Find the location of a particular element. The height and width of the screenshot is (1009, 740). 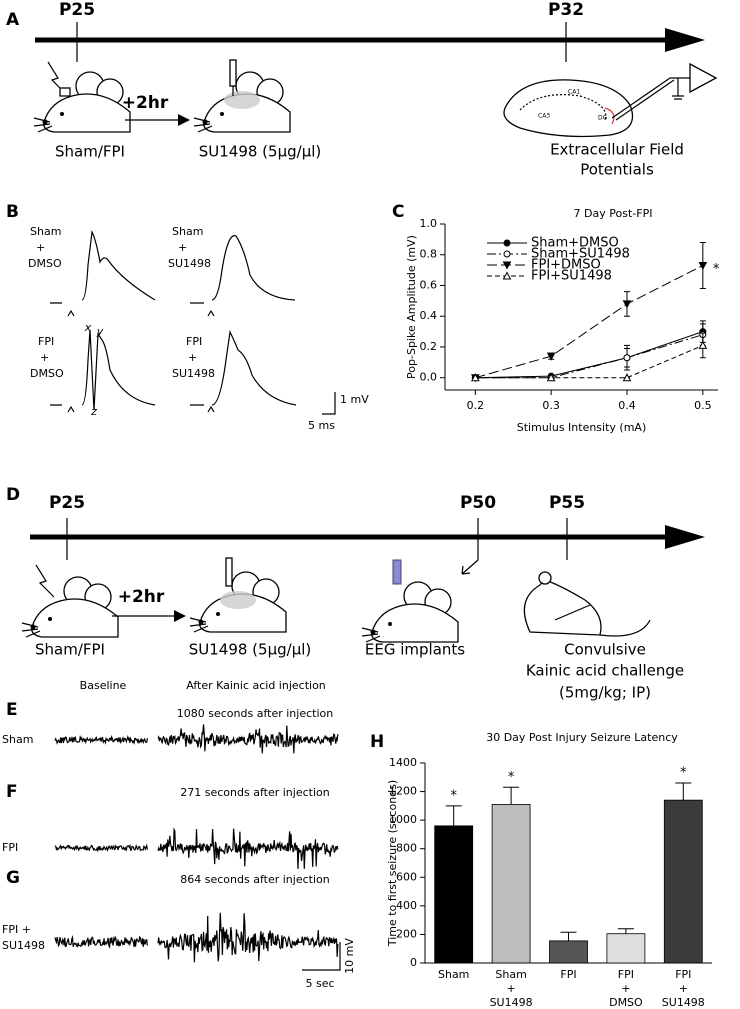

group-label: Sham/FPI is located at coordinates (70, 650).